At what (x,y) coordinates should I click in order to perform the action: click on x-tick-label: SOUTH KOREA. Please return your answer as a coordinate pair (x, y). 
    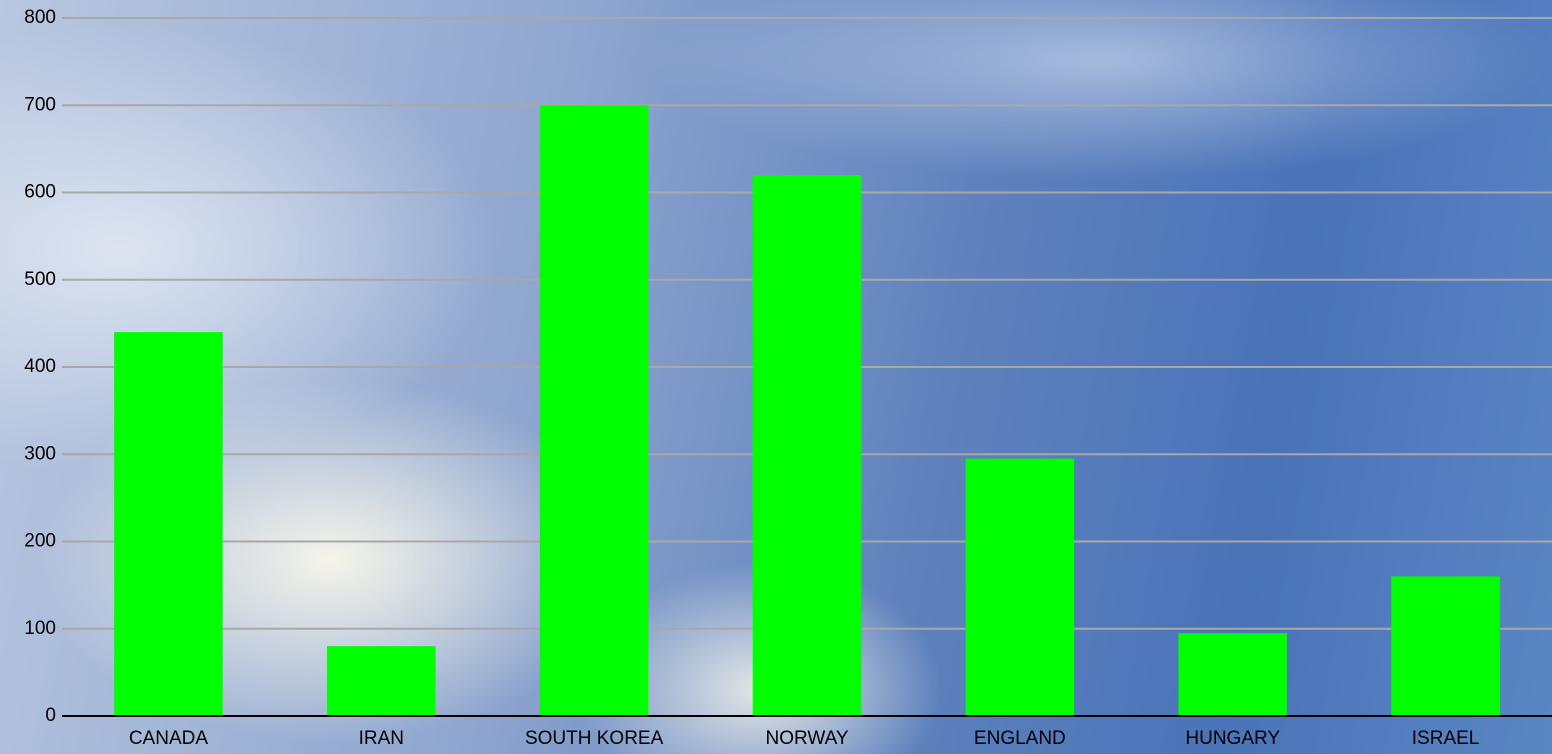
    Looking at the image, I should click on (594, 738).